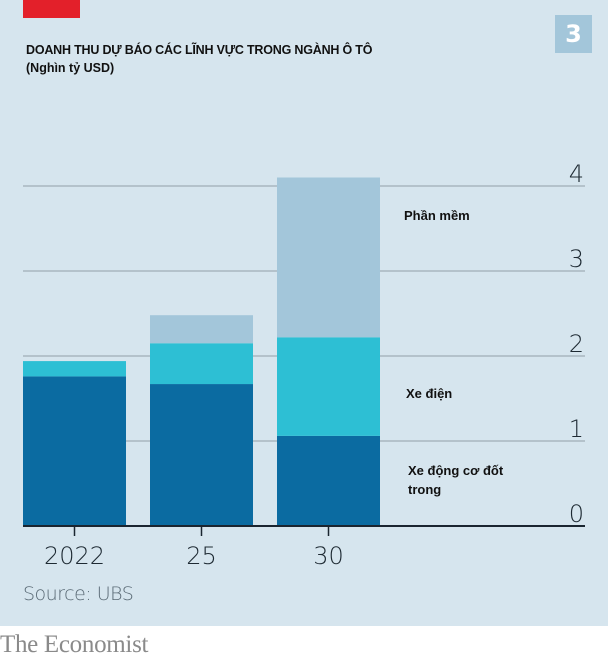  Describe the element at coordinates (576, 174) in the screenshot. I see `y-tick-label: 4` at that location.